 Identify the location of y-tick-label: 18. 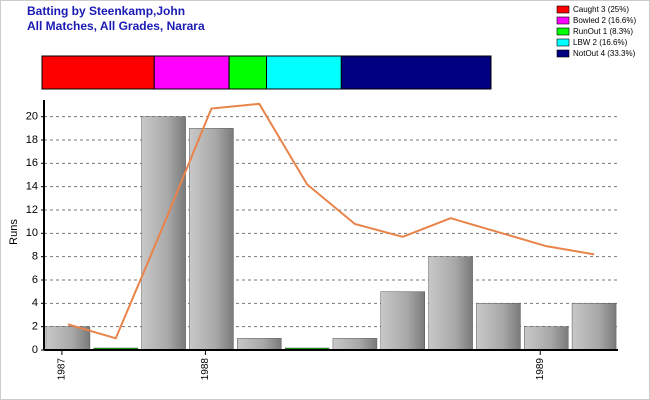
(32, 140).